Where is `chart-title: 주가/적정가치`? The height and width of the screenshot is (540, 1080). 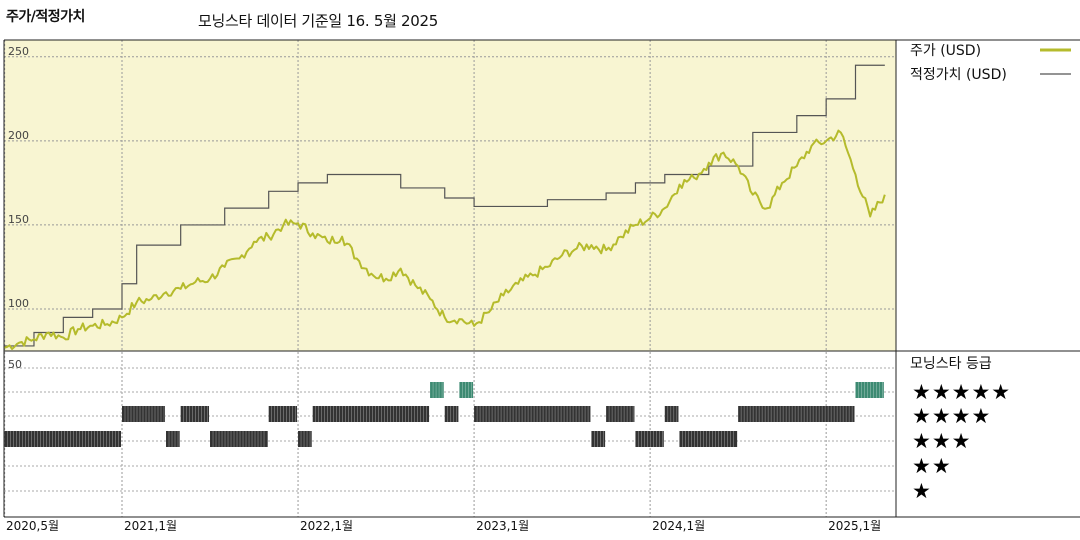
chart-title: 주가/적정가치 is located at coordinates (45, 17).